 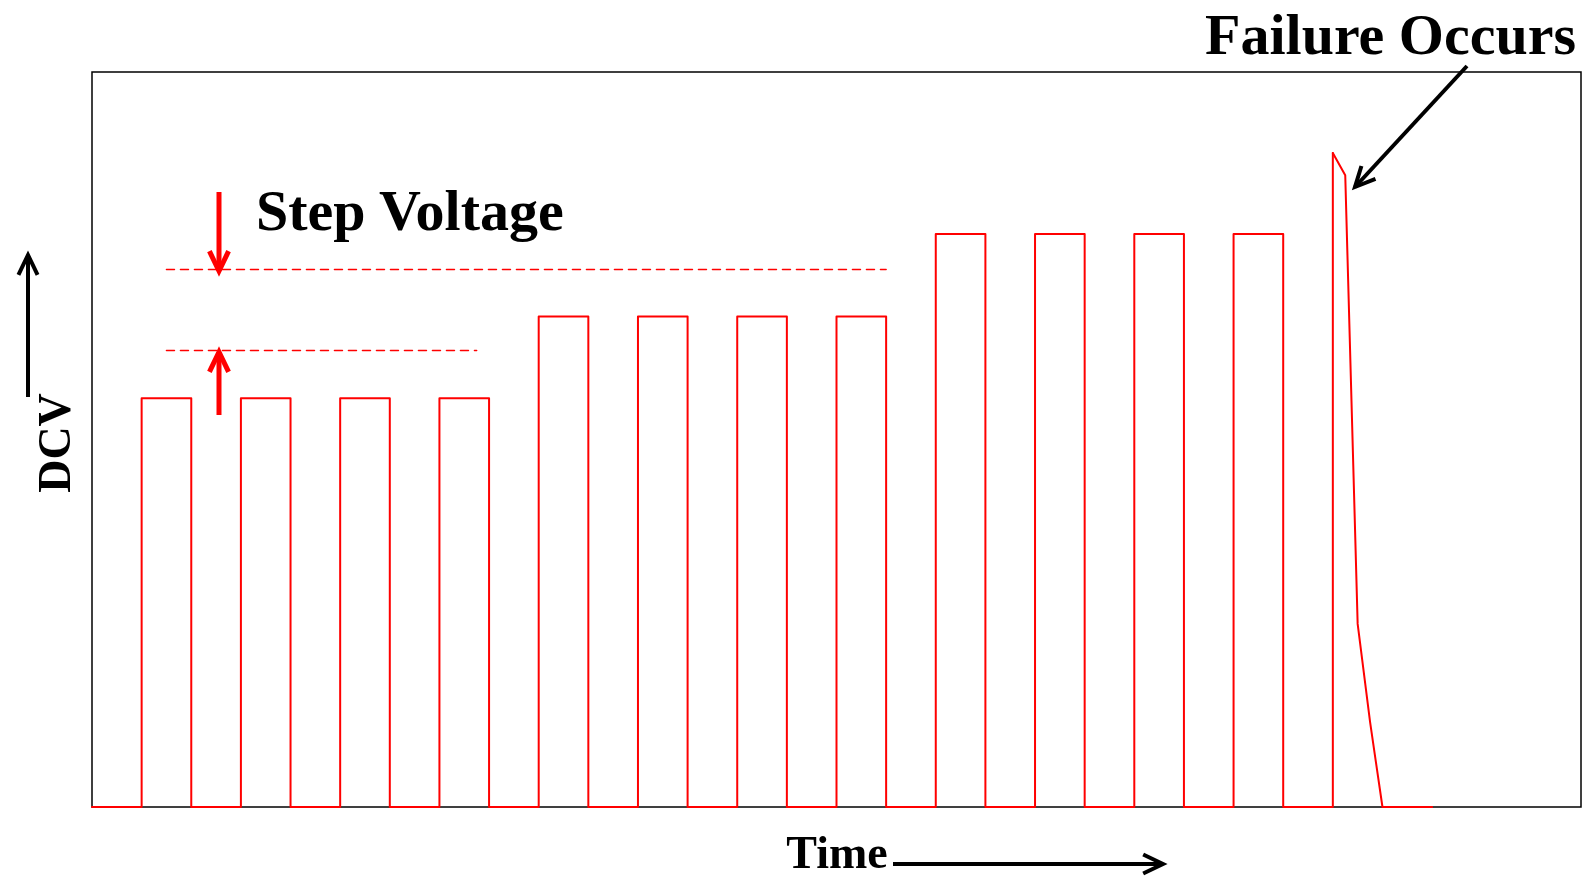 I want to click on x-axis-title: Time, so click(x=837, y=852).